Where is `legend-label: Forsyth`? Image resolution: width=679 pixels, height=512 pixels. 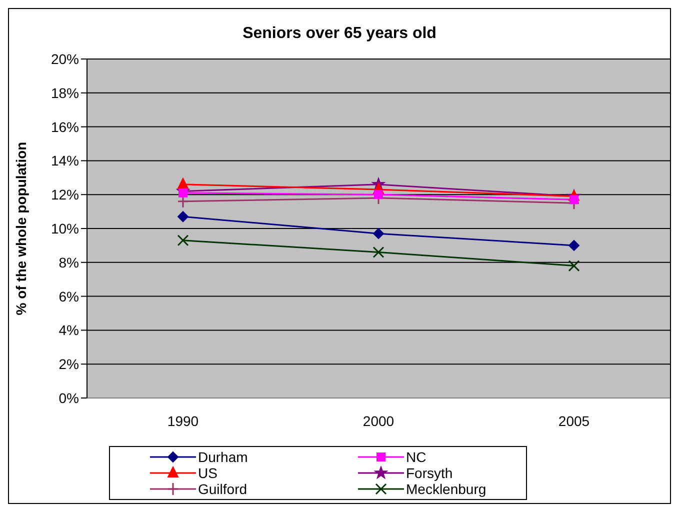 legend-label: Forsyth is located at coordinates (429, 473).